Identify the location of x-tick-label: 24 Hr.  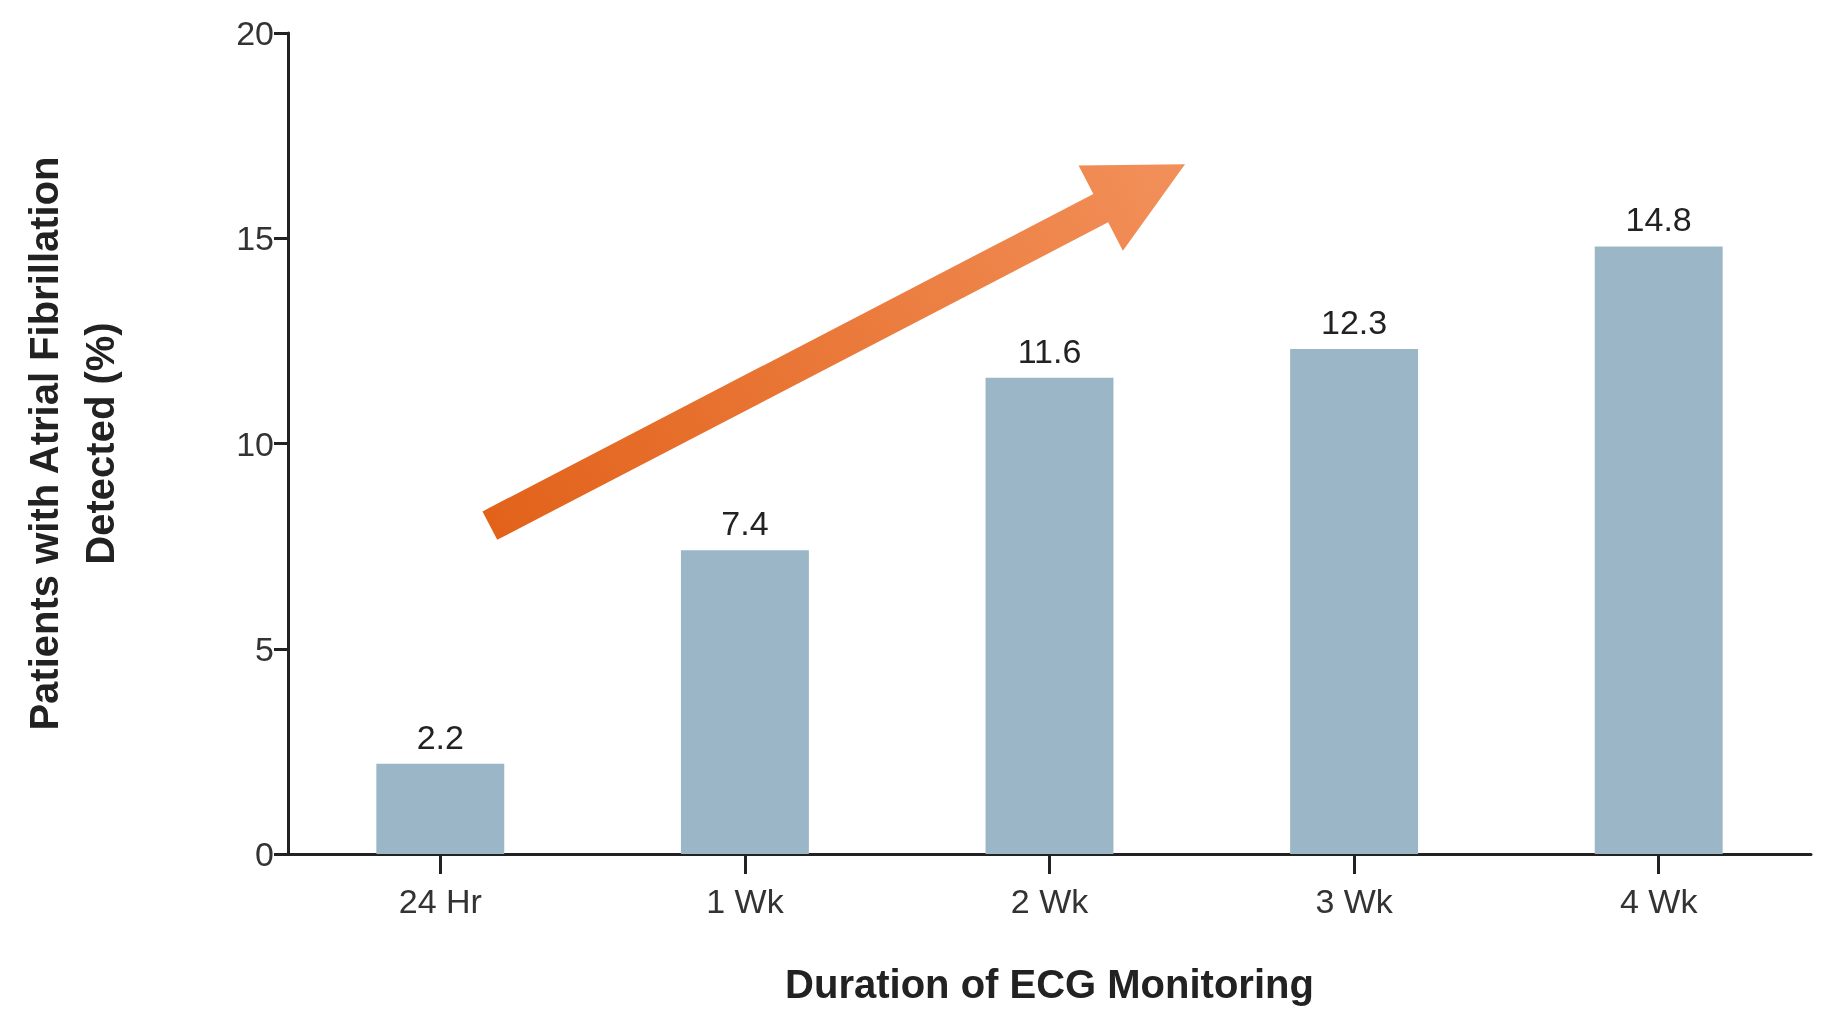
(440, 901).